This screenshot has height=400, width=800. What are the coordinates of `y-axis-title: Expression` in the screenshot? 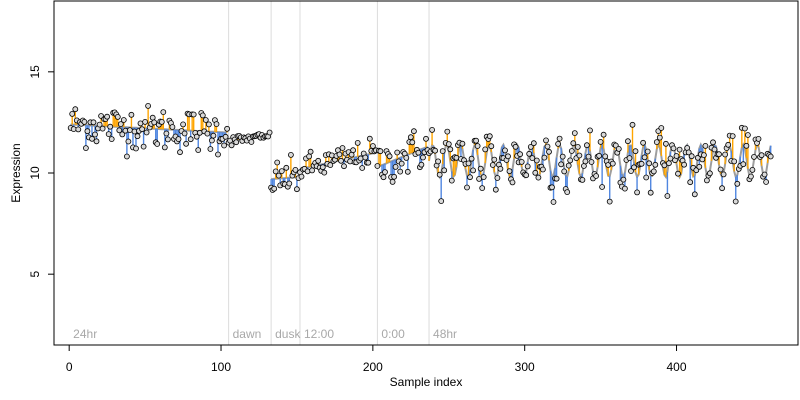 It's located at (16, 172).